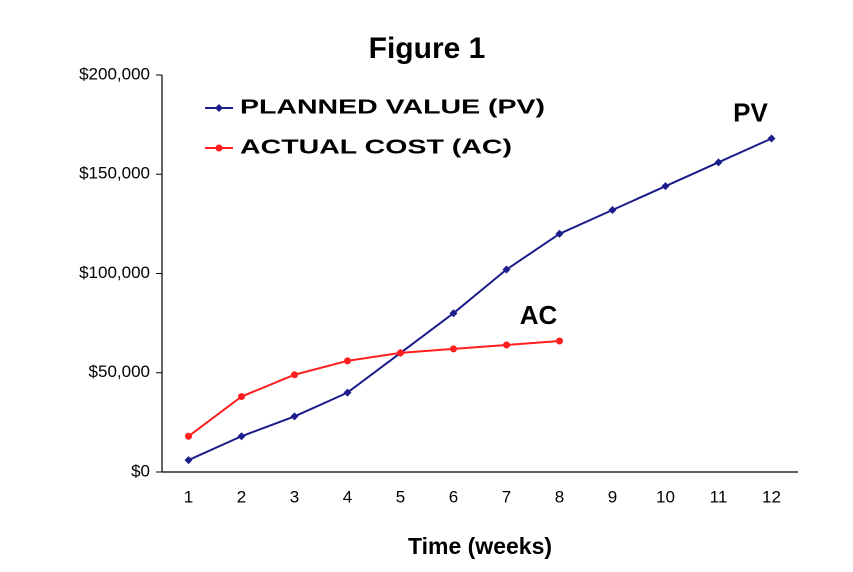 This screenshot has height=572, width=853. I want to click on annotation: AC, so click(539, 315).